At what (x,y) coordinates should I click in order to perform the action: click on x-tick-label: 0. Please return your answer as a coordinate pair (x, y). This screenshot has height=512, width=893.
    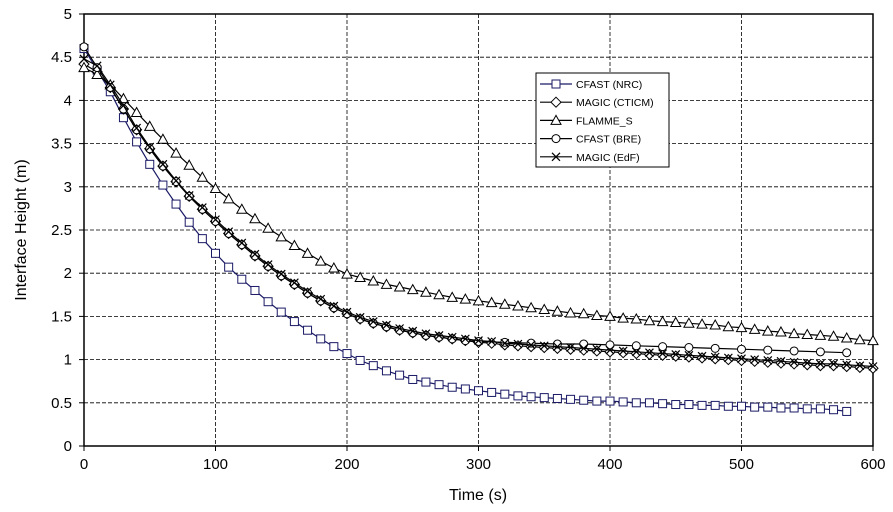
    Looking at the image, I should click on (84, 464).